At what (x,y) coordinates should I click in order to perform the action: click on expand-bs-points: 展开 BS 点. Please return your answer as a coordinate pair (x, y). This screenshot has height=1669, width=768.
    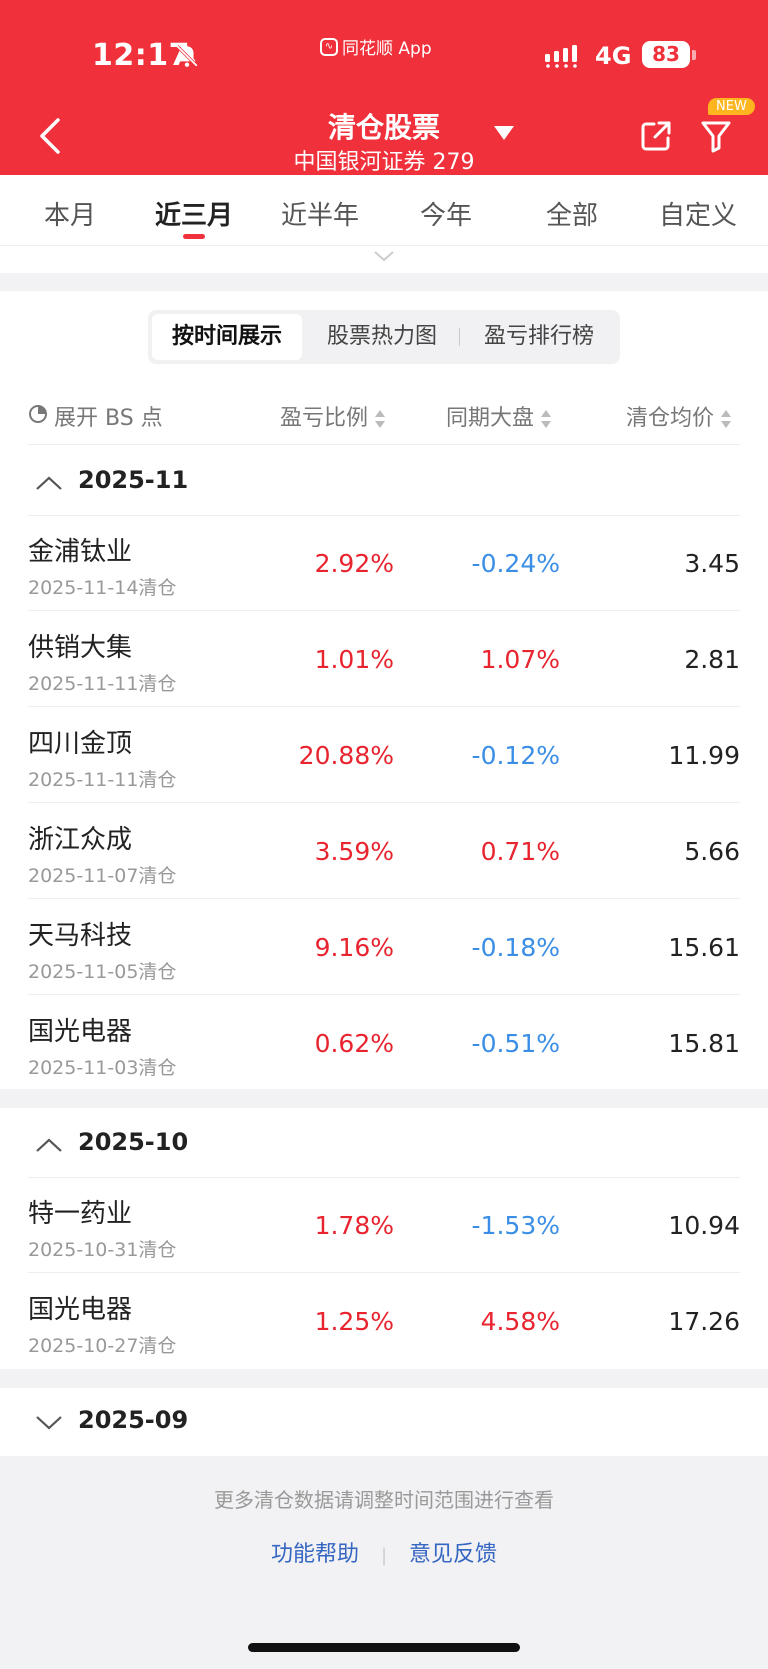
    Looking at the image, I should click on (108, 418).